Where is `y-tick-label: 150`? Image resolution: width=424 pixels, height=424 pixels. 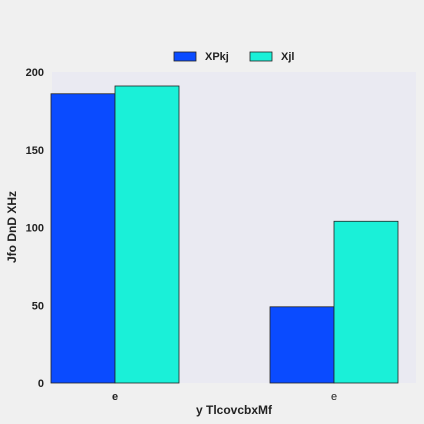 y-tick-label: 150 is located at coordinates (35, 151).